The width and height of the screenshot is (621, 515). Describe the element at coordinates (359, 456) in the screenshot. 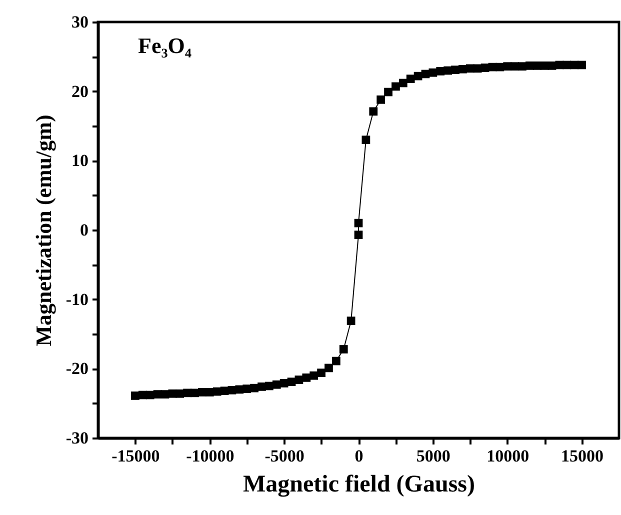

I see `x-tick-label: 0` at that location.